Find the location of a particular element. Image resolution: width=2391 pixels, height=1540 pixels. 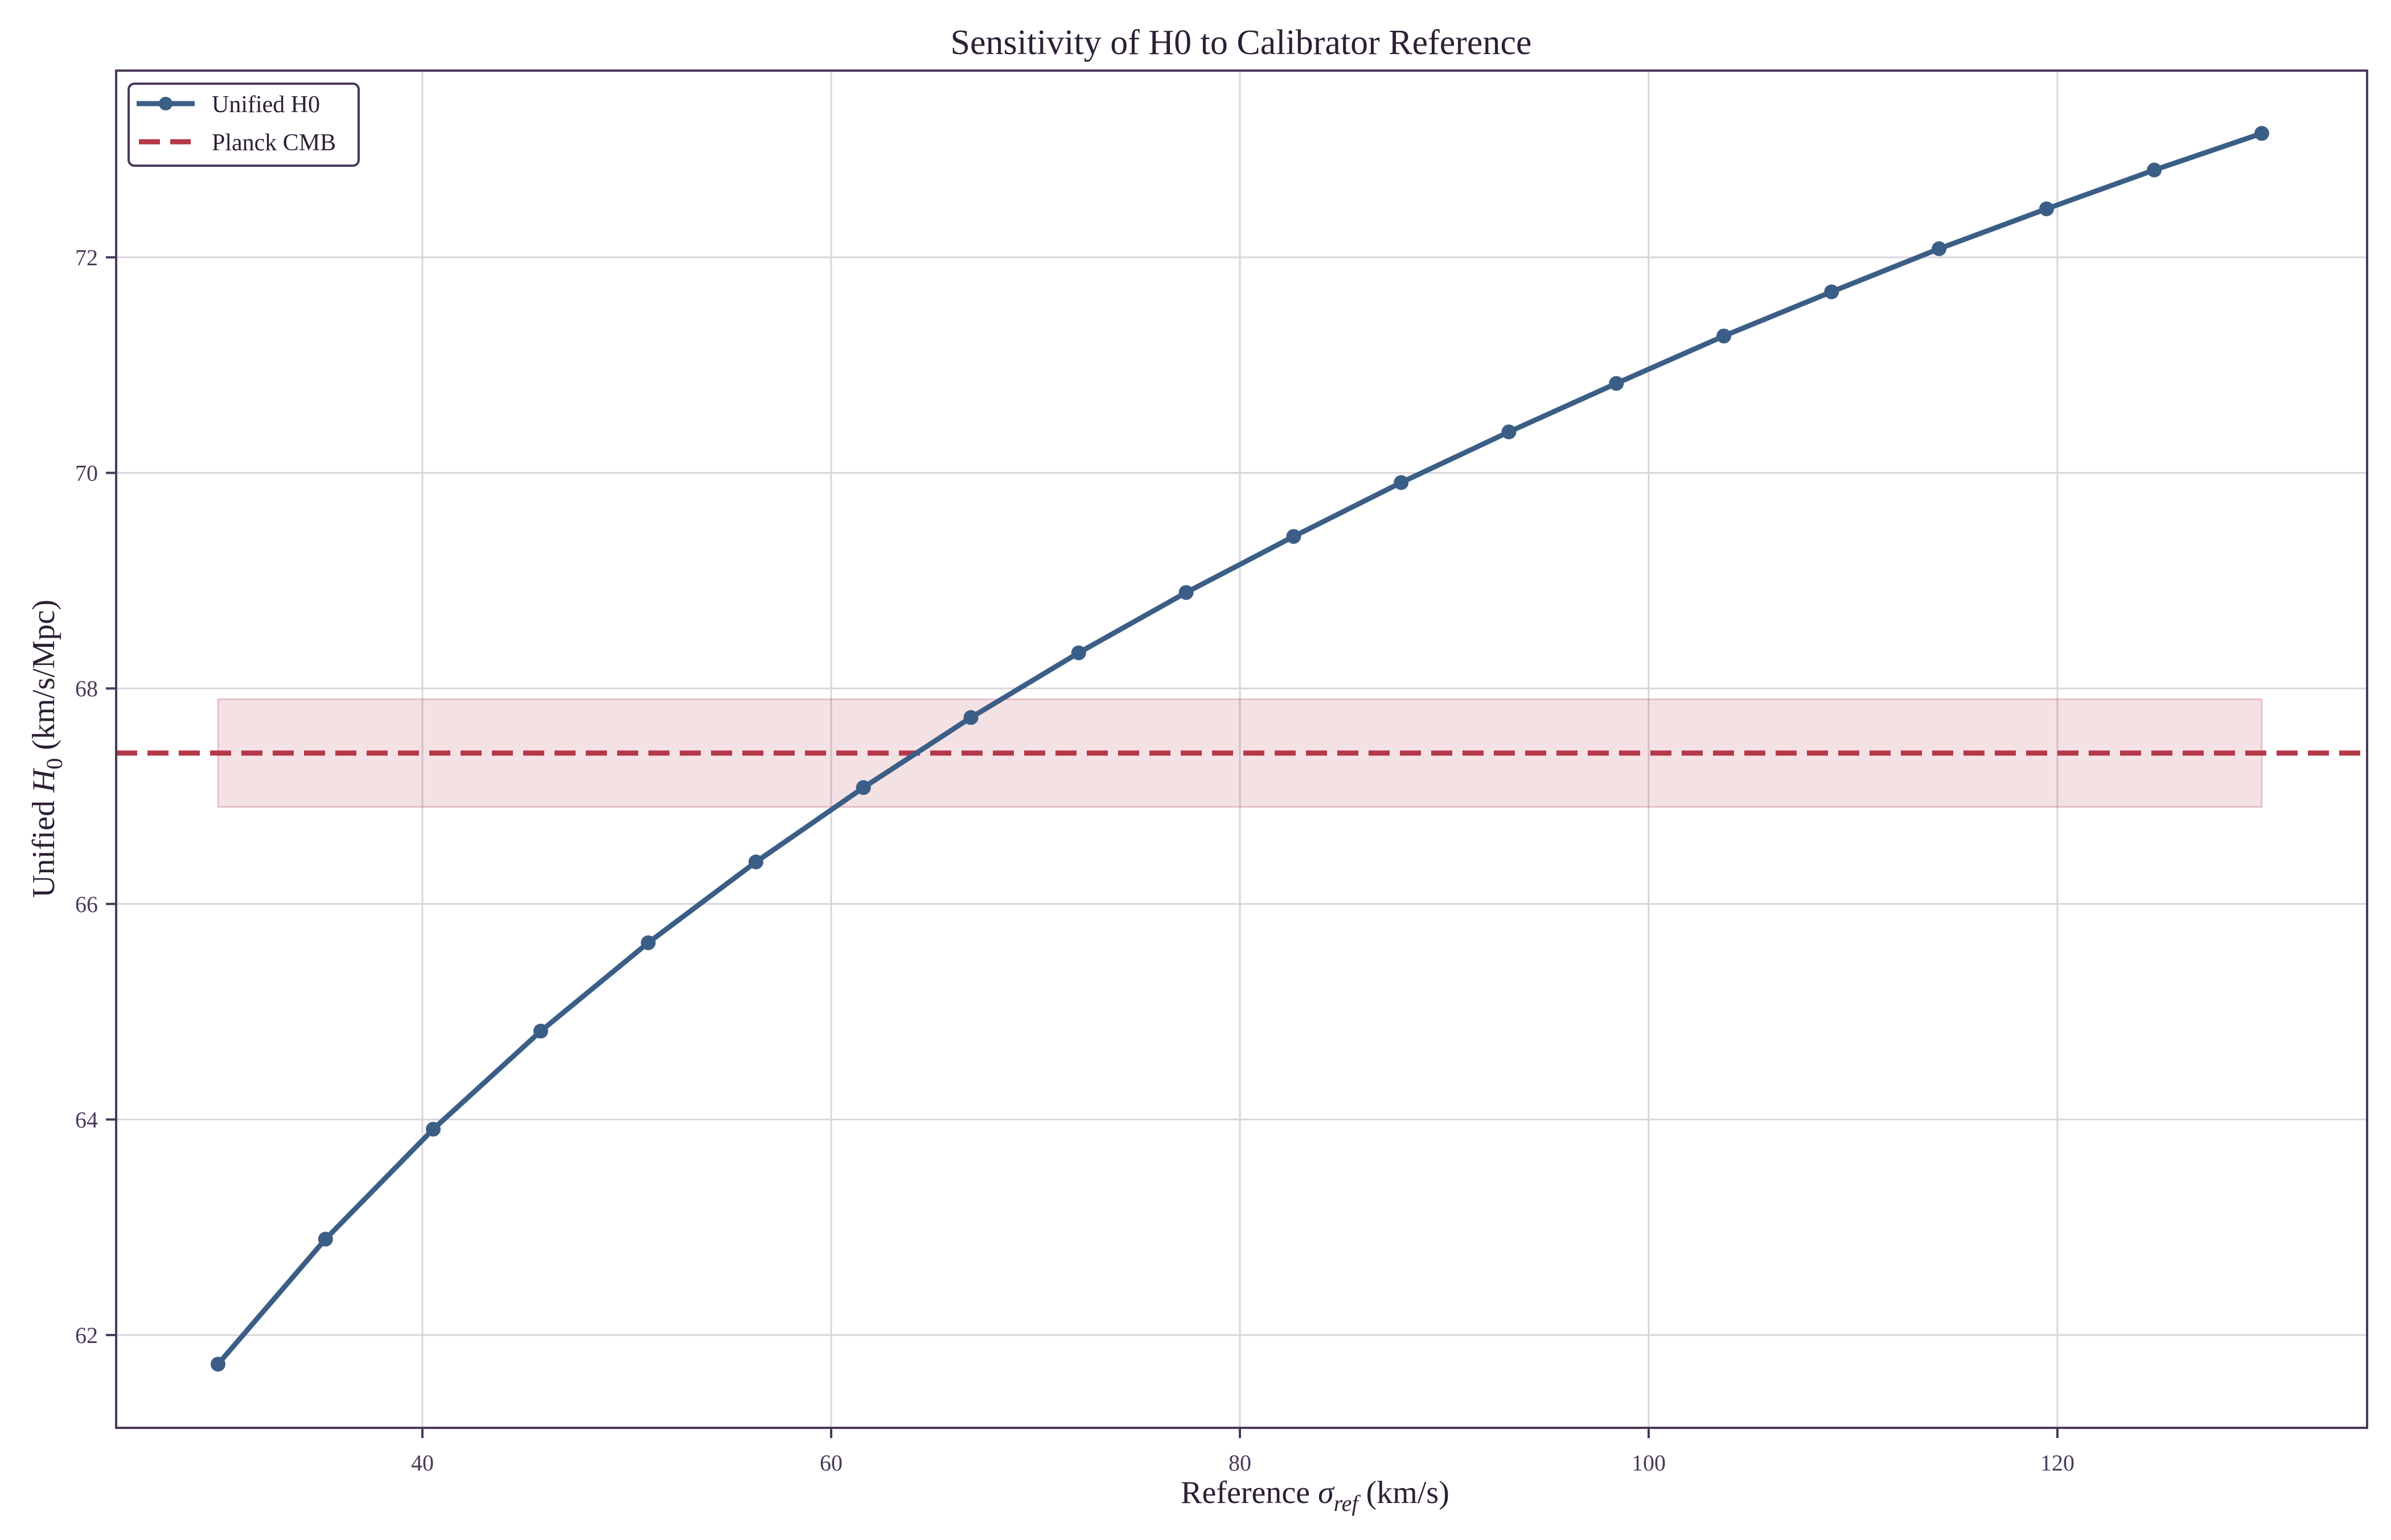

x-tick-label: 80 is located at coordinates (1240, 1463).